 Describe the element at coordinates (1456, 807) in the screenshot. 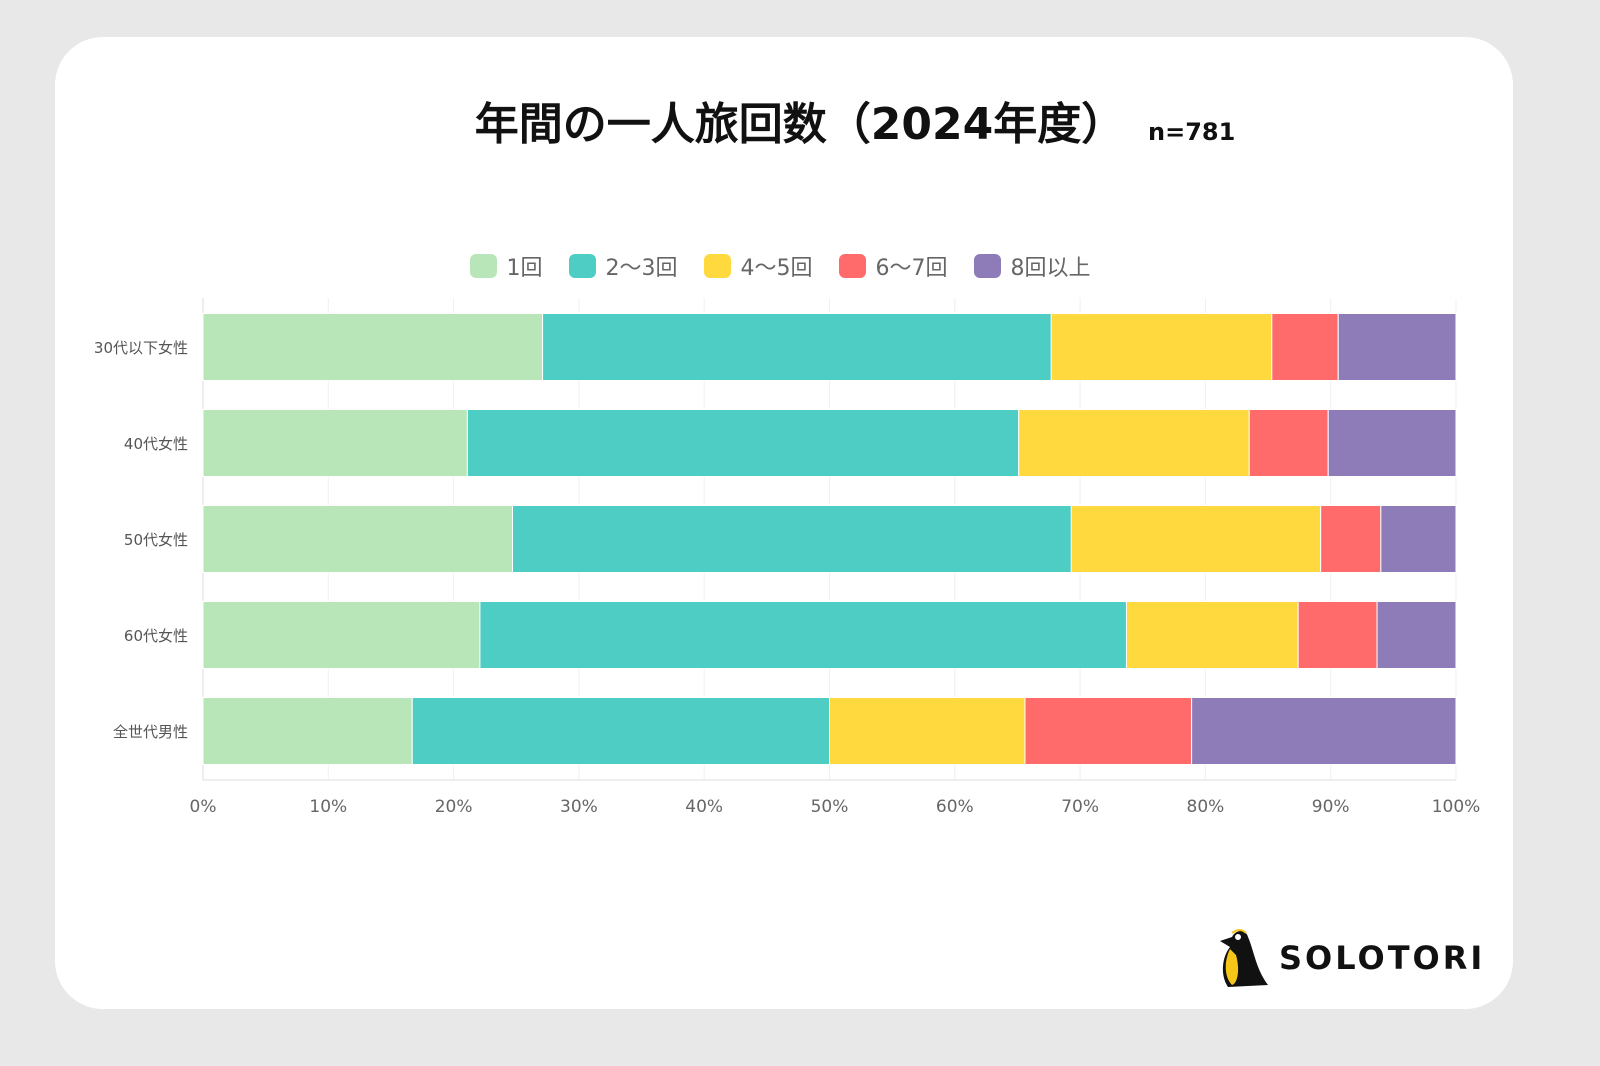

I see `x-tick-label: 100%` at that location.